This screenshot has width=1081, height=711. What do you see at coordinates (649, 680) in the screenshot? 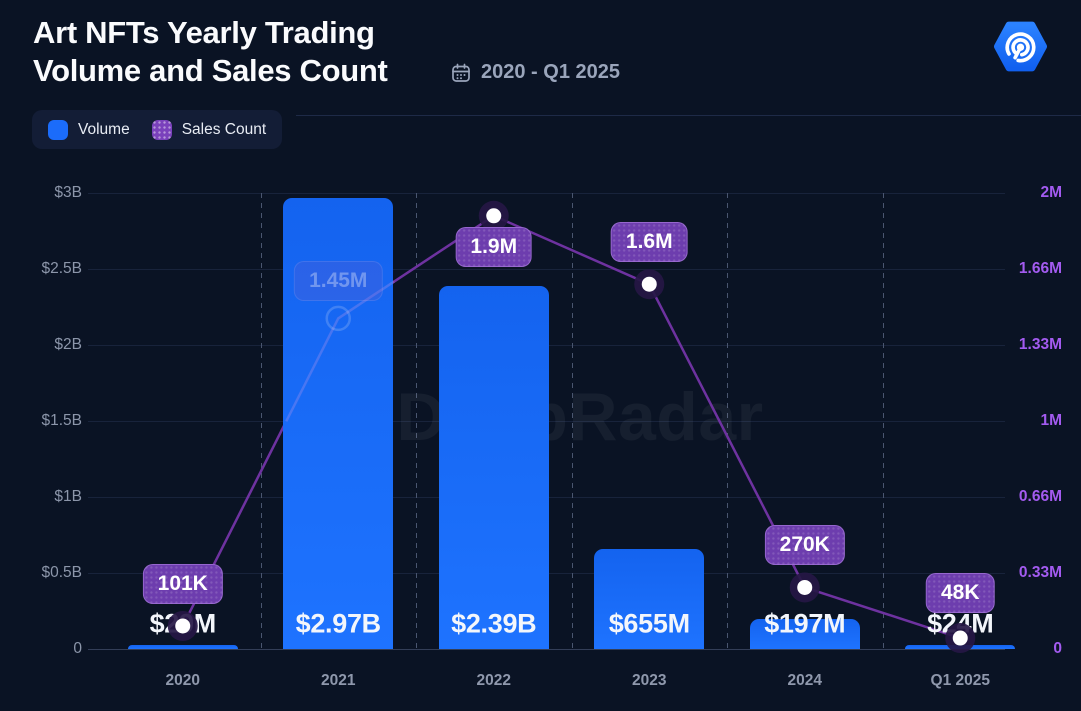
I see `x-axis-label: 2023` at bounding box center [649, 680].